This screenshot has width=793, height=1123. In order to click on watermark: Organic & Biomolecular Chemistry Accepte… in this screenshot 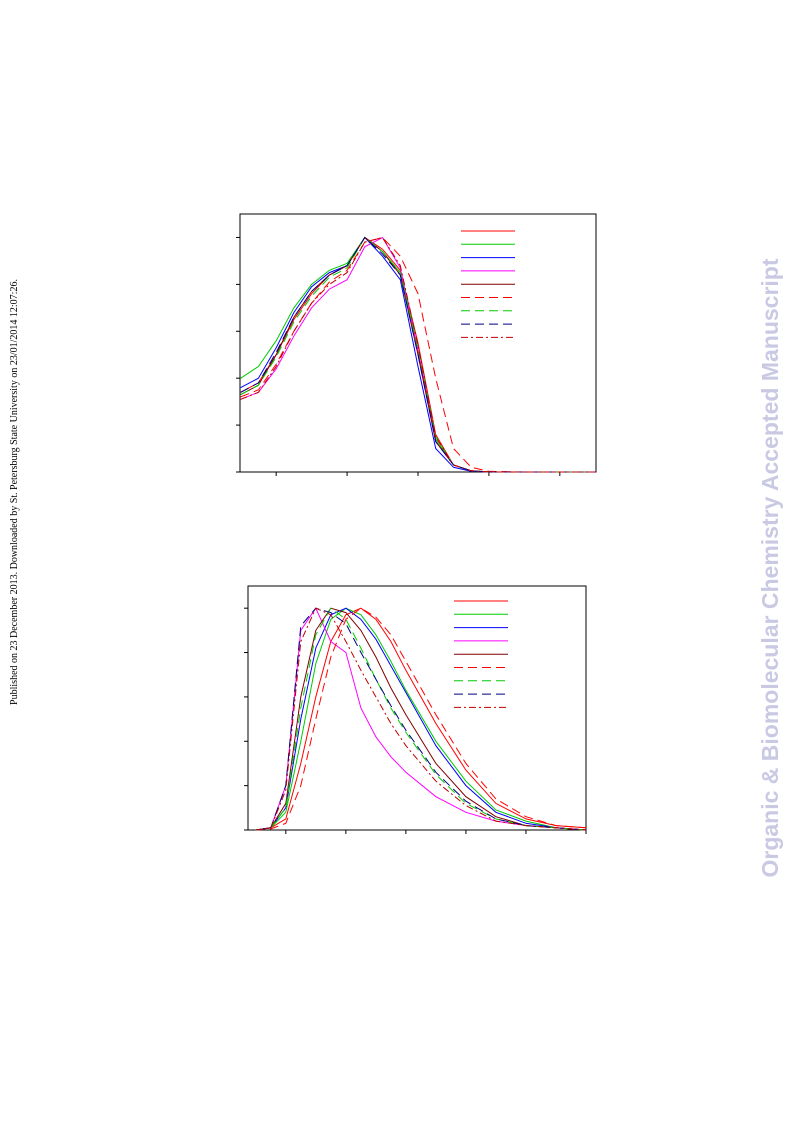, I will do `click(770, 567)`.